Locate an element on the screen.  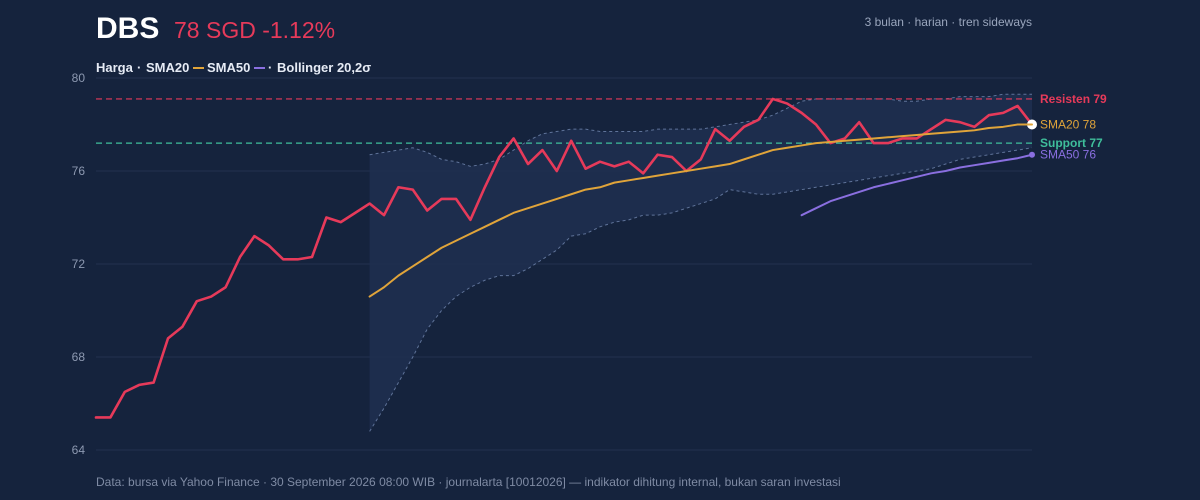
y-tick-label: 76 is located at coordinates (79, 171).